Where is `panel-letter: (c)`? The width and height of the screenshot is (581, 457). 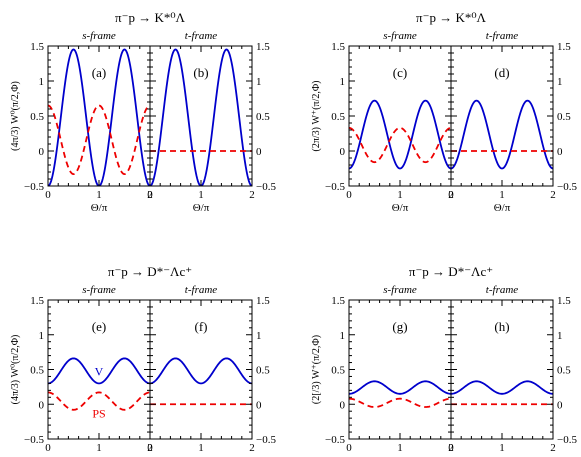 panel-letter: (c) is located at coordinates (400, 72).